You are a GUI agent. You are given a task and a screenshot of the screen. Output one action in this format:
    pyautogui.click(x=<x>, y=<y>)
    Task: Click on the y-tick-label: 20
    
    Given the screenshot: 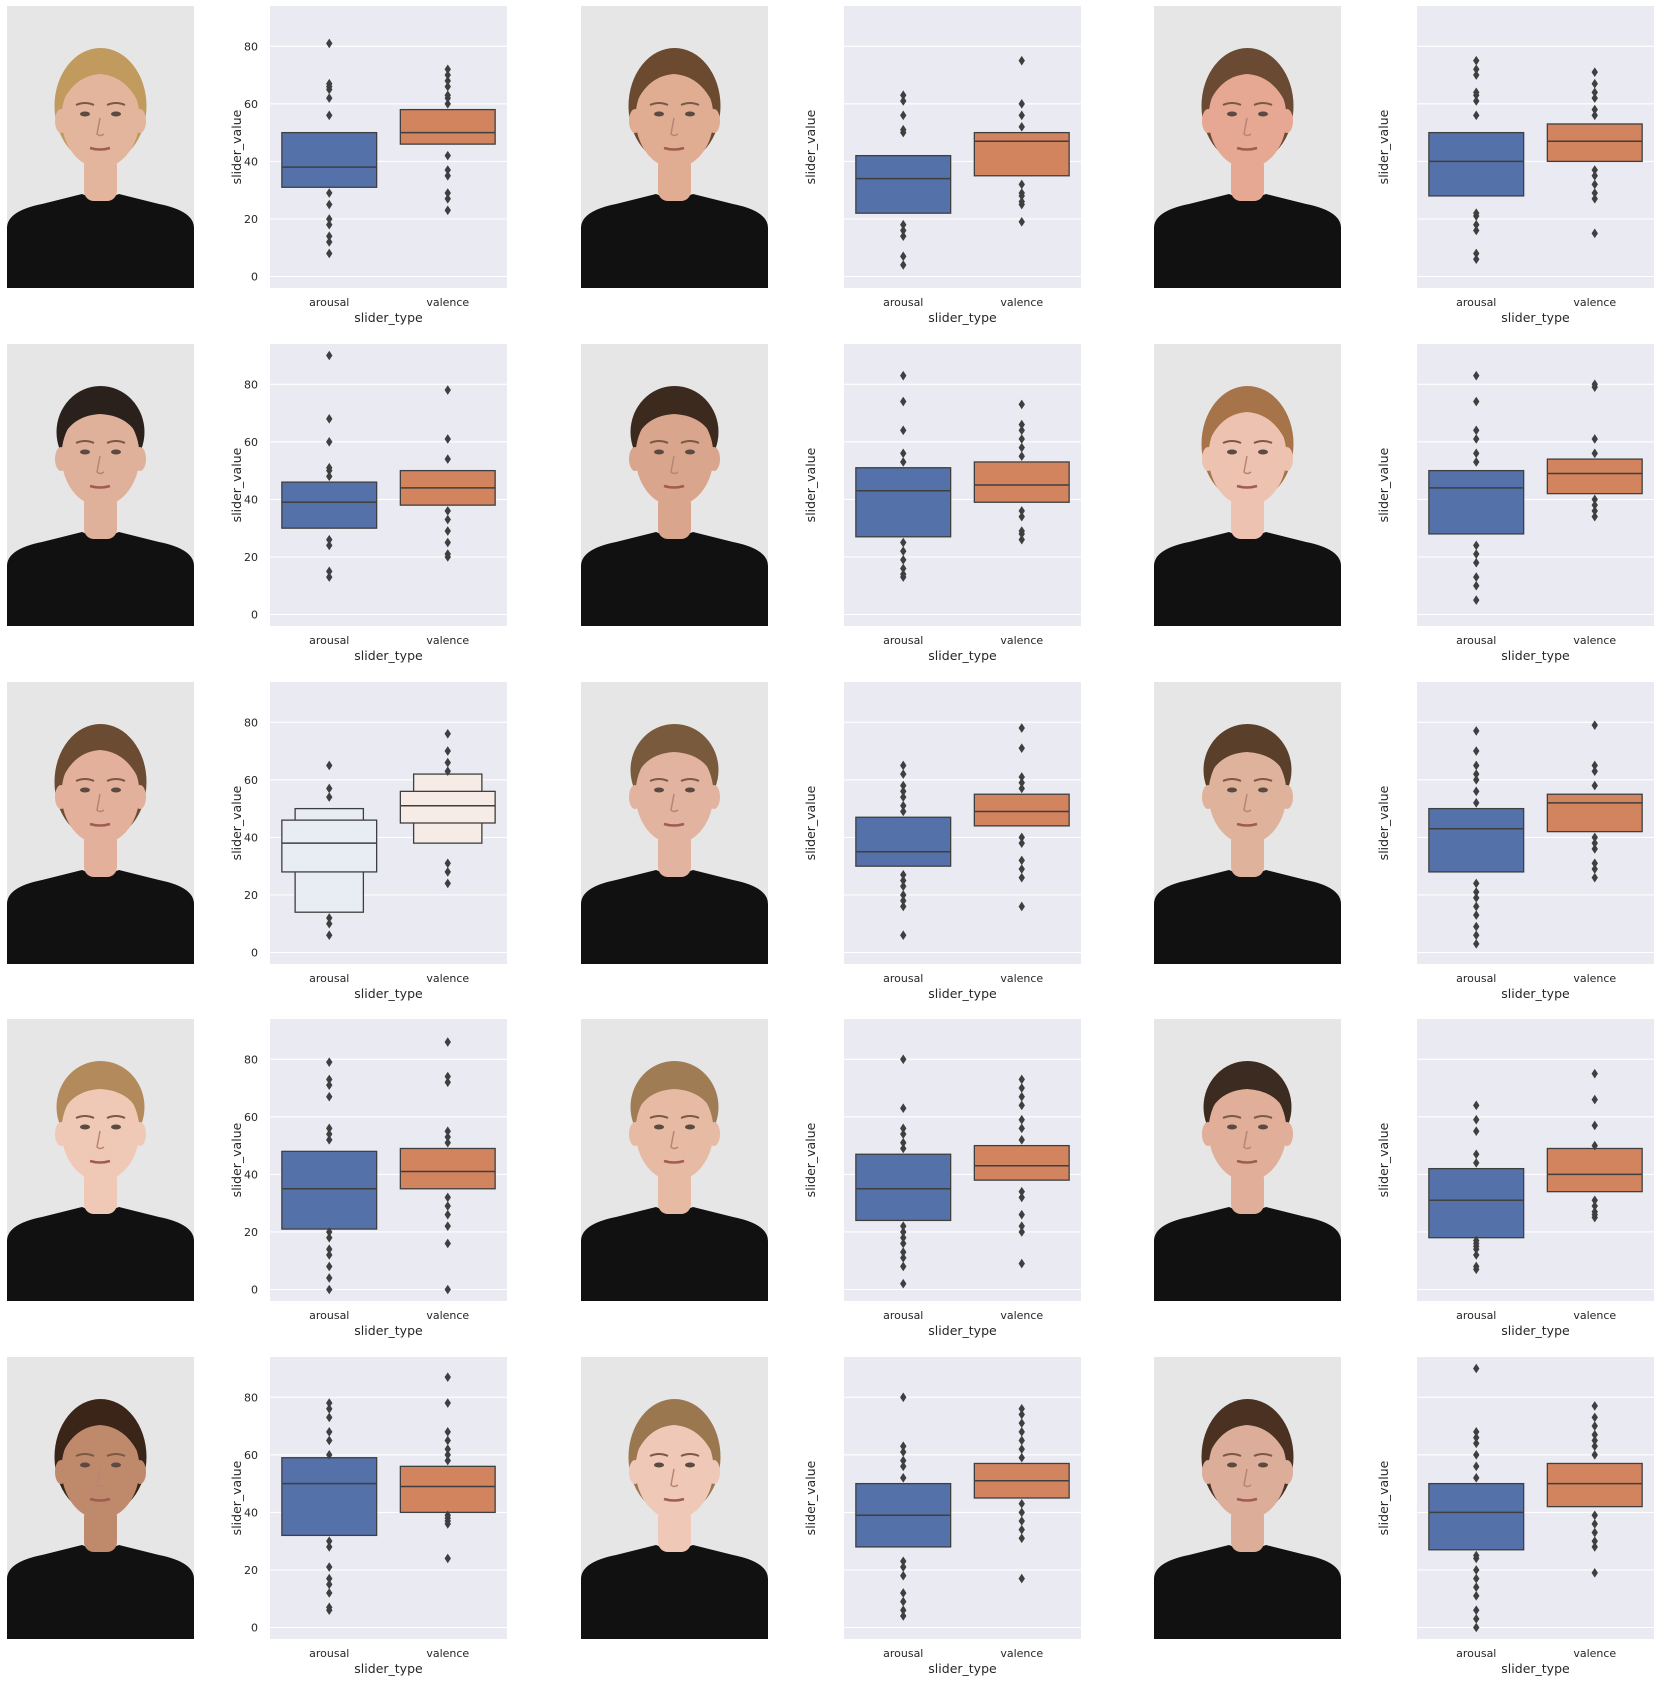 What is the action you would take?
    pyautogui.click(x=251, y=1570)
    